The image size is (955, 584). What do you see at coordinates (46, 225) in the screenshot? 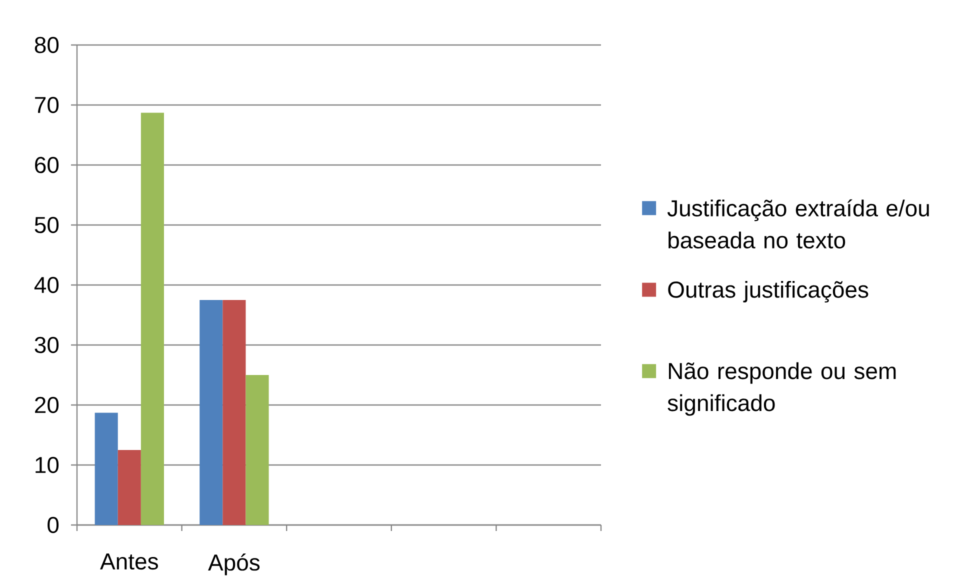
I see `y-tick-label: 50` at bounding box center [46, 225].